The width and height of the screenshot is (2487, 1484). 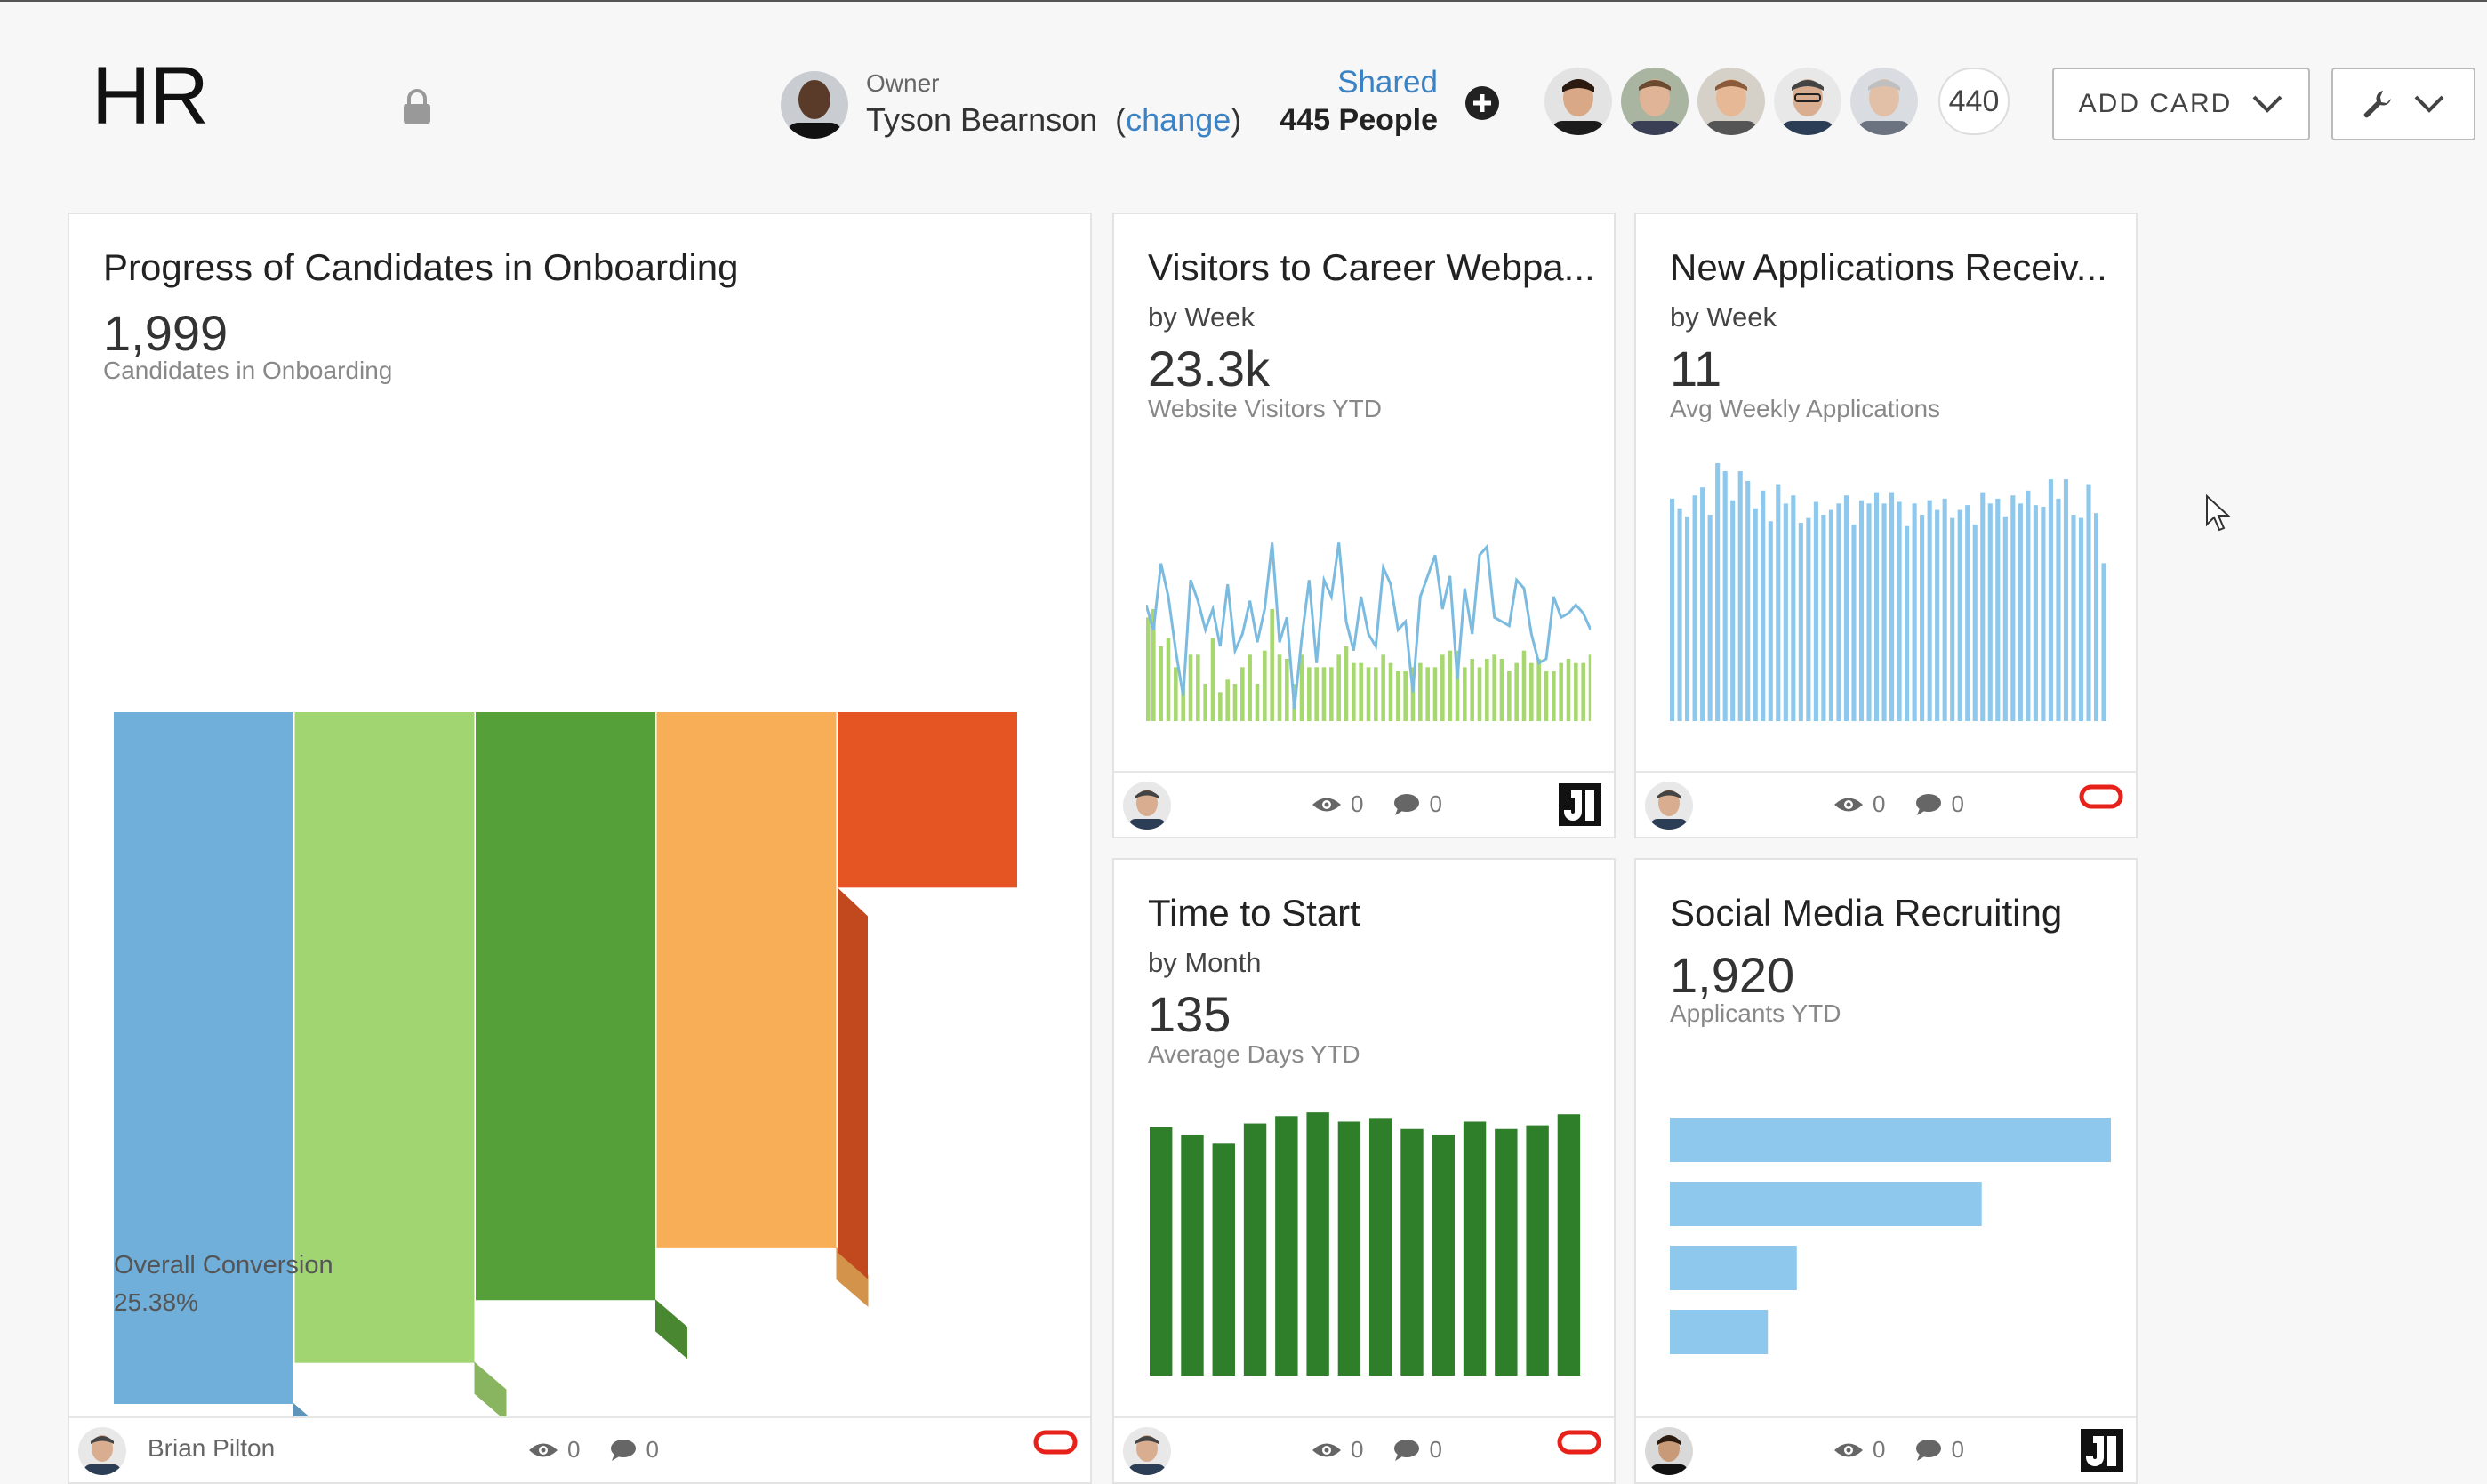 What do you see at coordinates (421, 267) in the screenshot?
I see `card-title: Progress of Candidates in Onboarding` at bounding box center [421, 267].